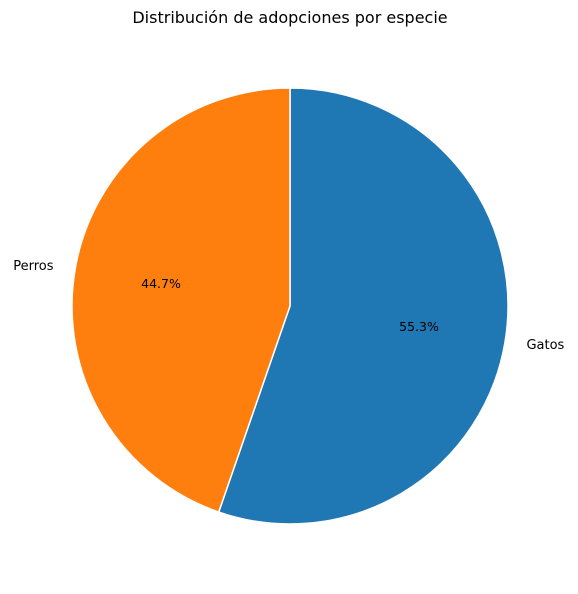  Describe the element at coordinates (33, 266) in the screenshot. I see `slice-label-perros: Perros` at that location.